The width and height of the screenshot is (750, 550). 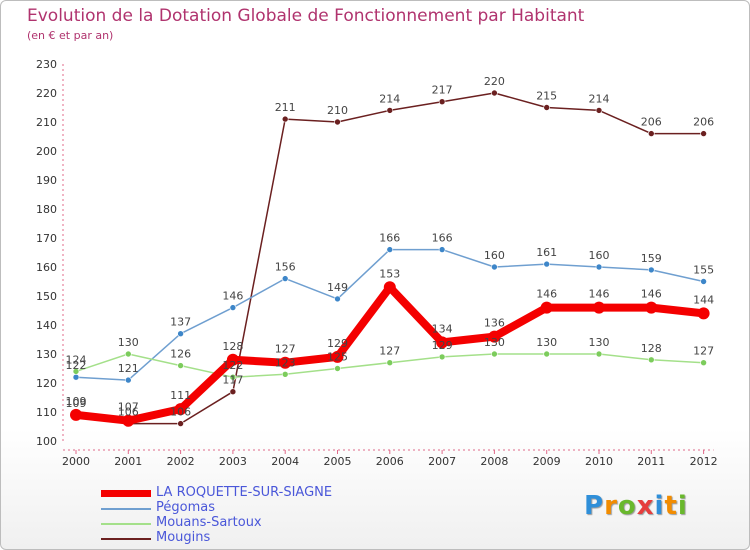 I want to click on y-tick-label: 190, so click(x=46, y=180).